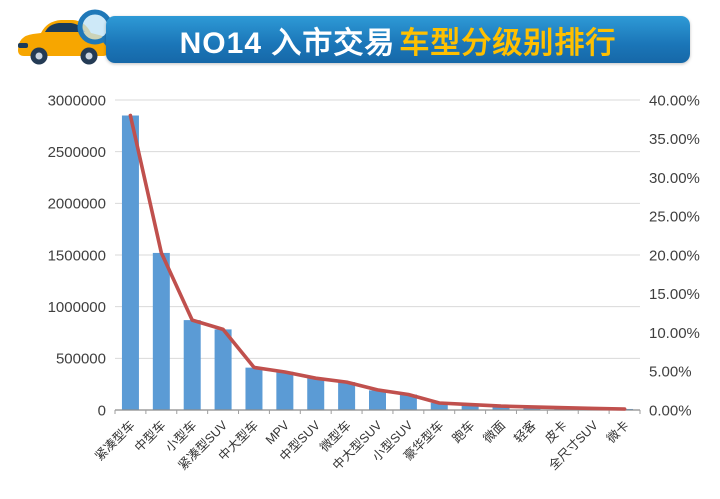 Image resolution: width=720 pixels, height=499 pixels. What do you see at coordinates (115, 441) in the screenshot?
I see `category-label: 紧凑型车` at bounding box center [115, 441].